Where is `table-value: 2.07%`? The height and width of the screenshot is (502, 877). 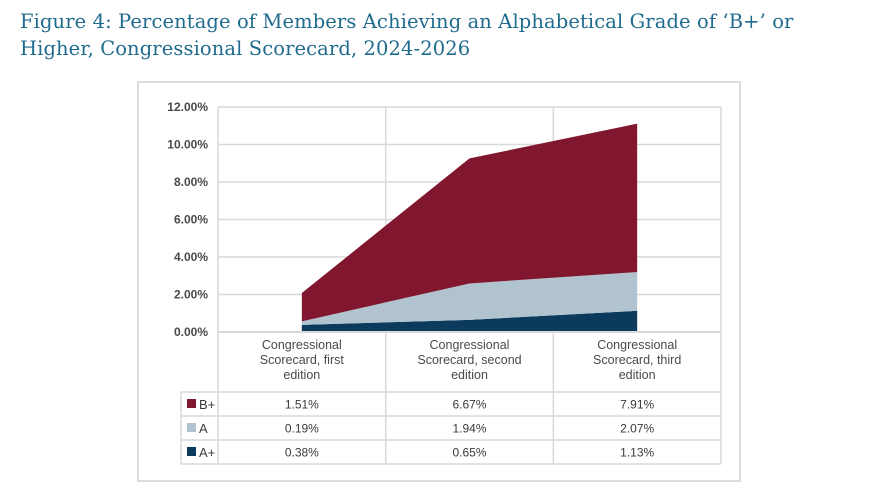
table-value: 2.07% is located at coordinates (637, 429).